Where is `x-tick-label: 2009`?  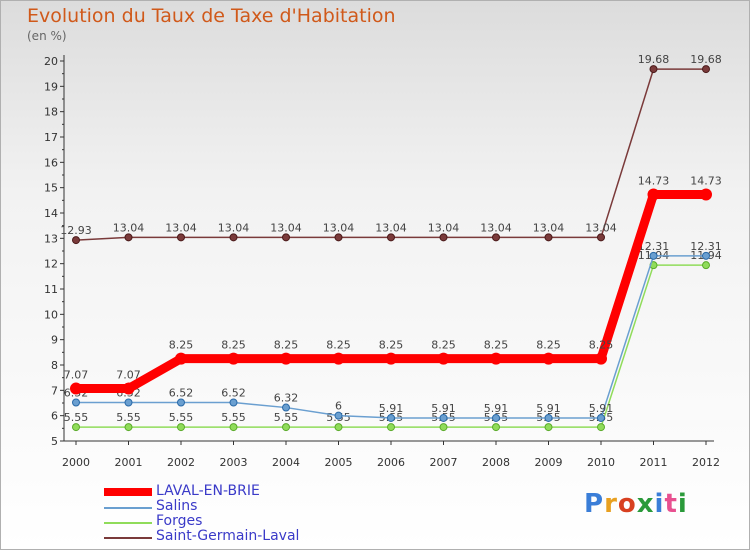
x-tick-label: 2009 is located at coordinates (549, 462).